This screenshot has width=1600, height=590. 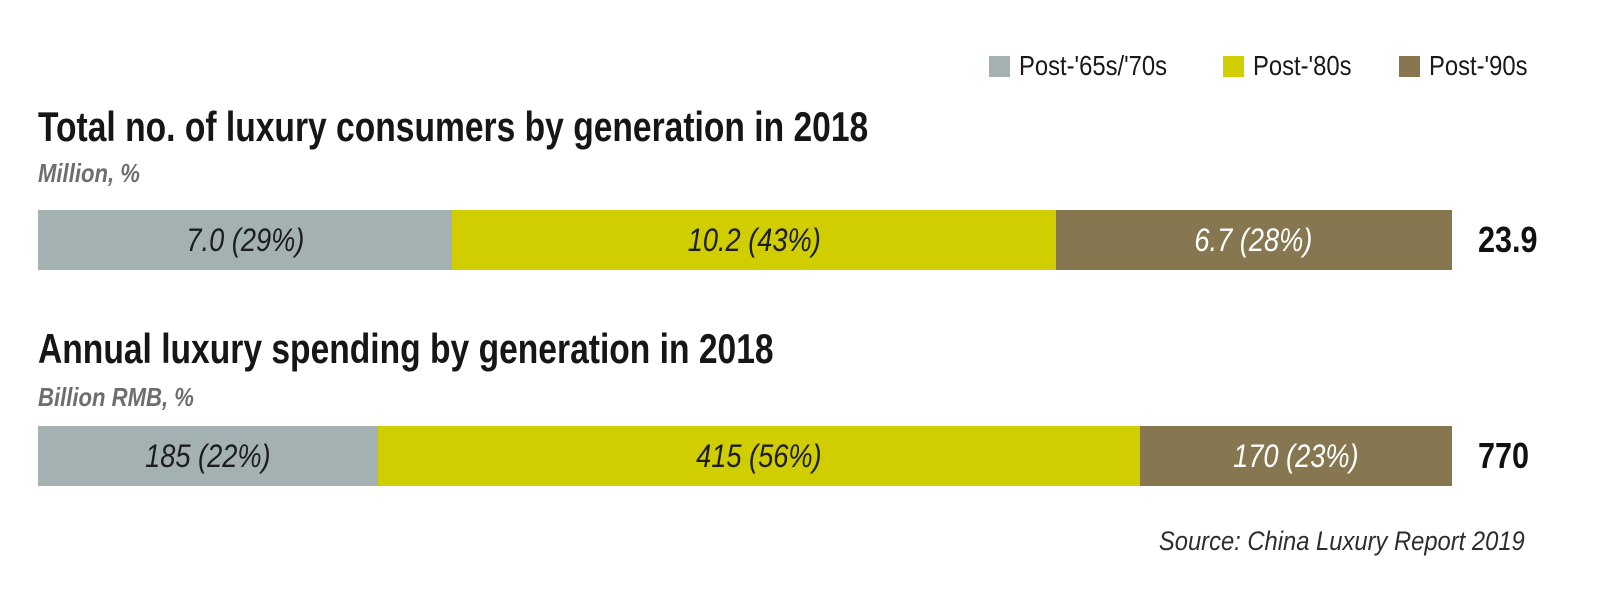 I want to click on chart1-segment-label-post-80s: 10.2 (43%), so click(x=754, y=239).